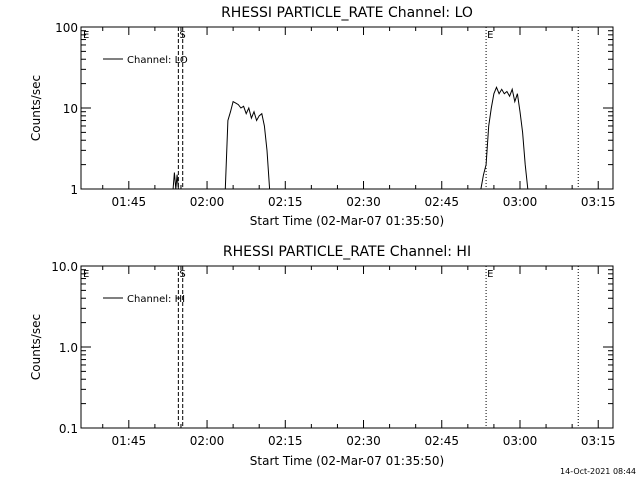 The image size is (640, 480). What do you see at coordinates (598, 441) in the screenshot?
I see `hi-x-tick-label: 03:15` at bounding box center [598, 441].